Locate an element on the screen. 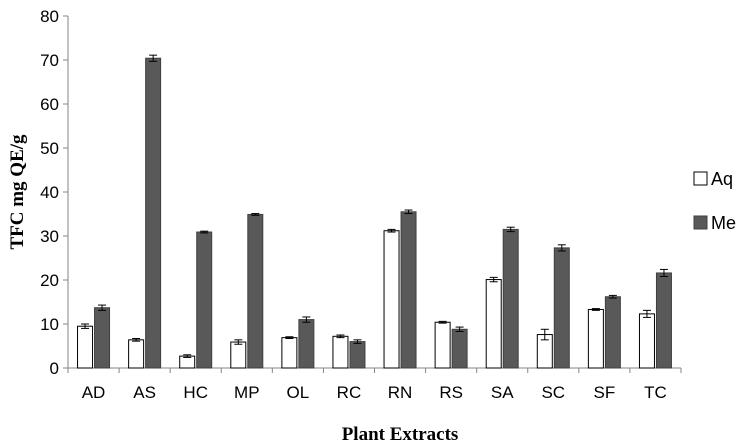  bar-aq-sa is located at coordinates (493, 324).